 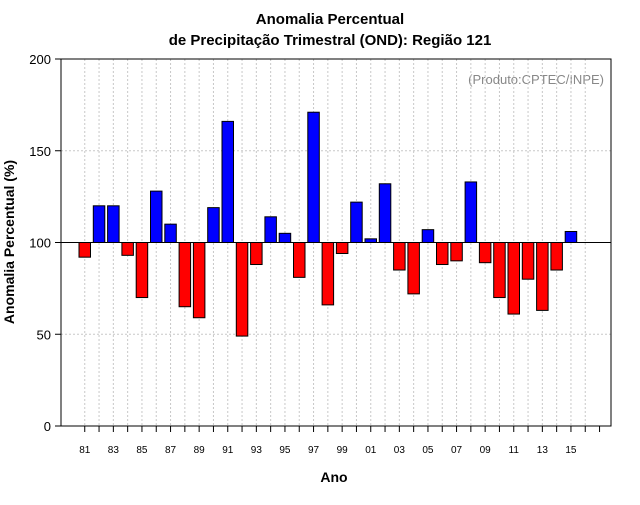 What do you see at coordinates (299, 260) in the screenshot?
I see `bar-1996` at bounding box center [299, 260].